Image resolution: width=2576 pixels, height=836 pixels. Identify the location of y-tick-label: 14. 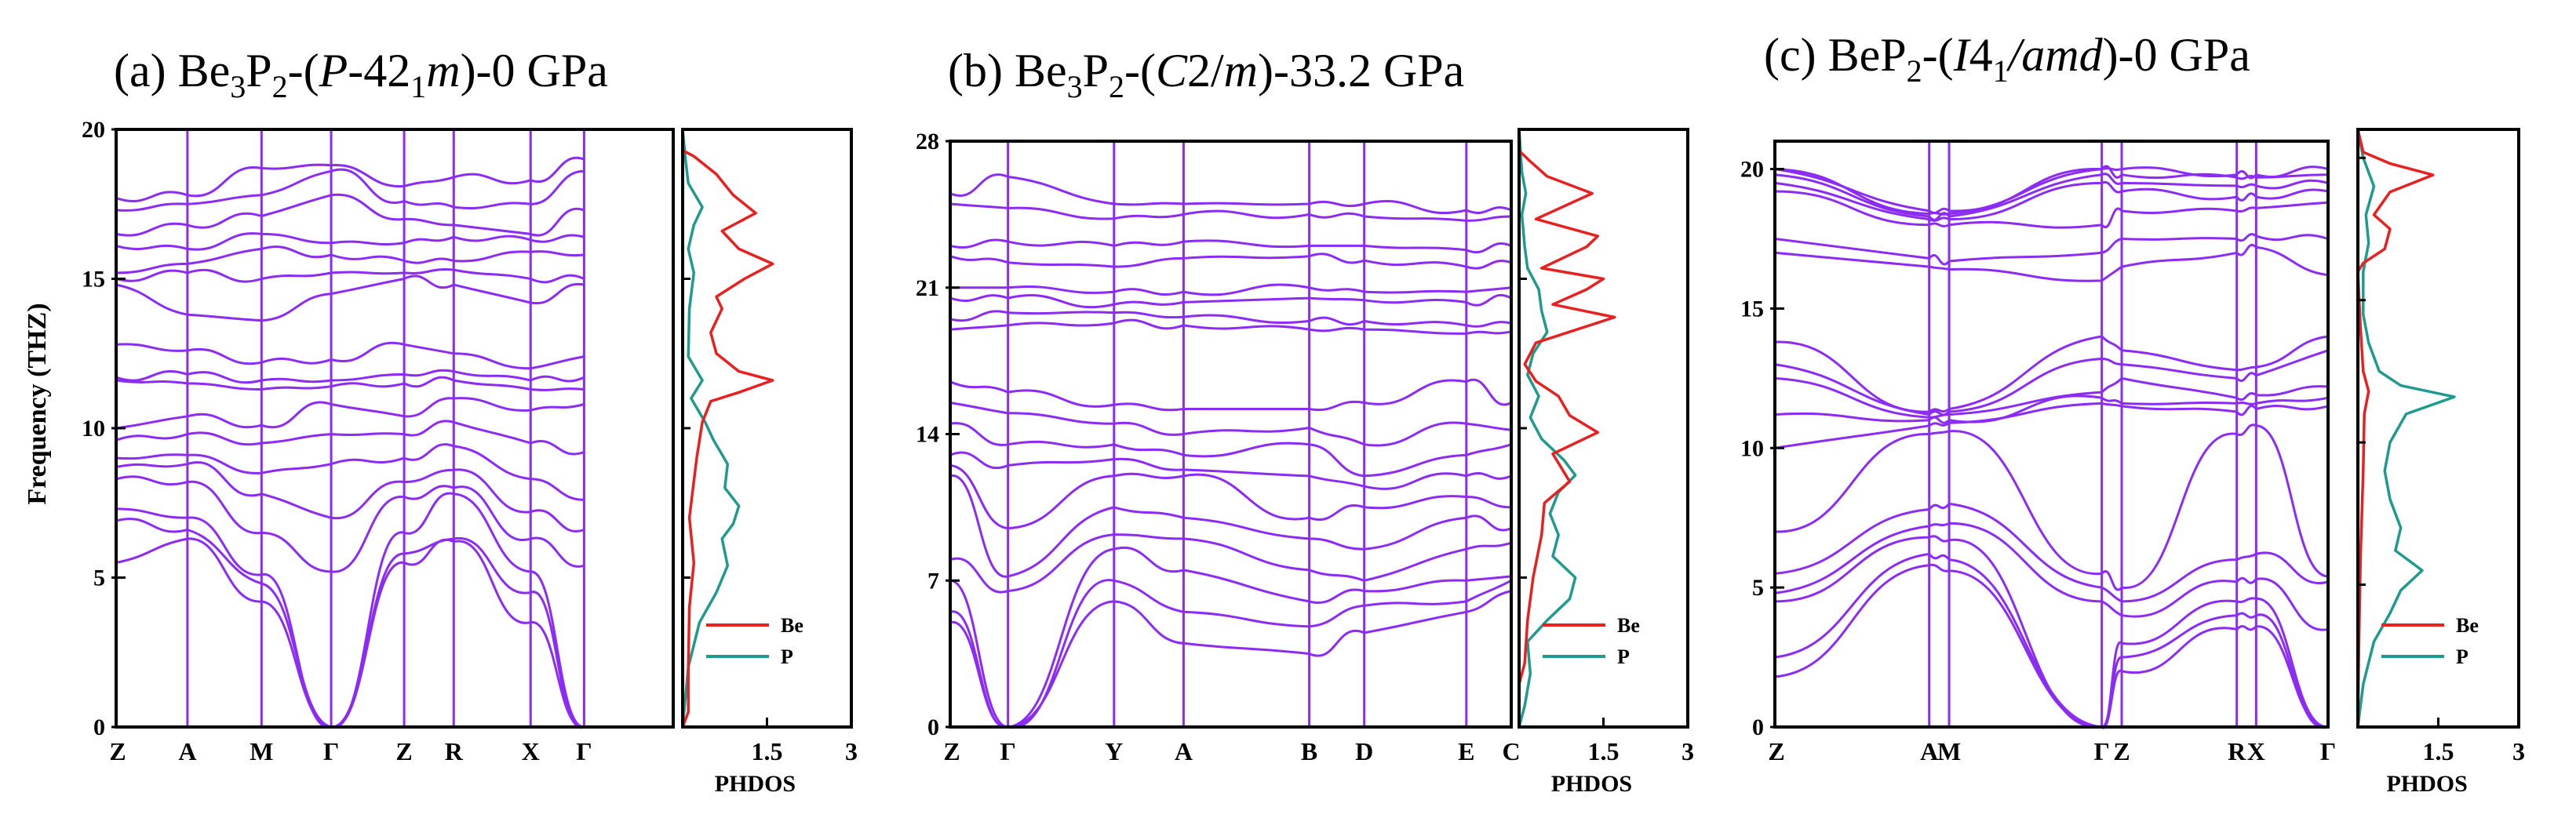
(927, 435).